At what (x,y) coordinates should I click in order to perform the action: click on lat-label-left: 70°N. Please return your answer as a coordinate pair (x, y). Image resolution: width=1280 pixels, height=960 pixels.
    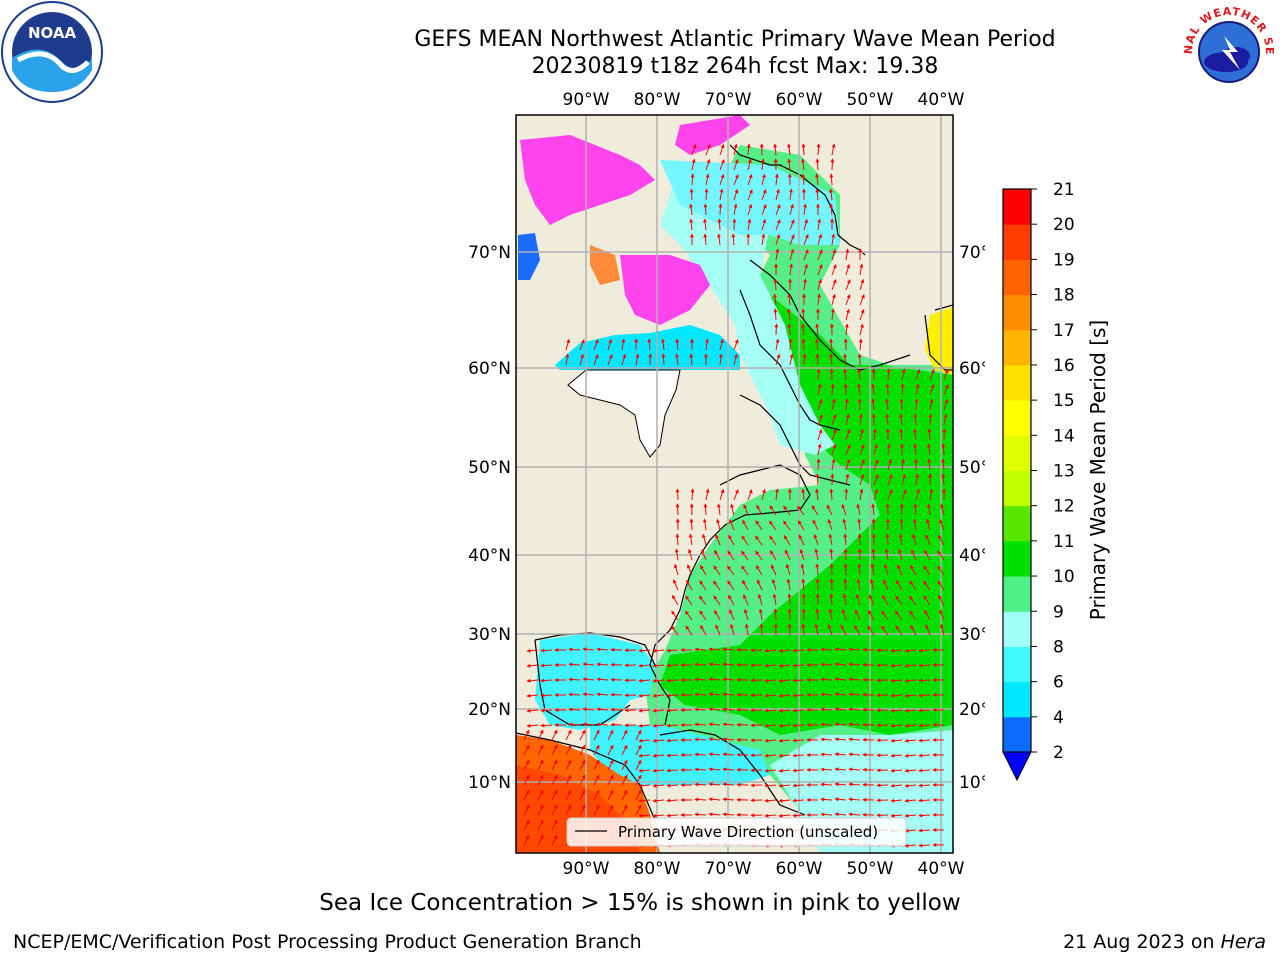
    Looking at the image, I should click on (489, 253).